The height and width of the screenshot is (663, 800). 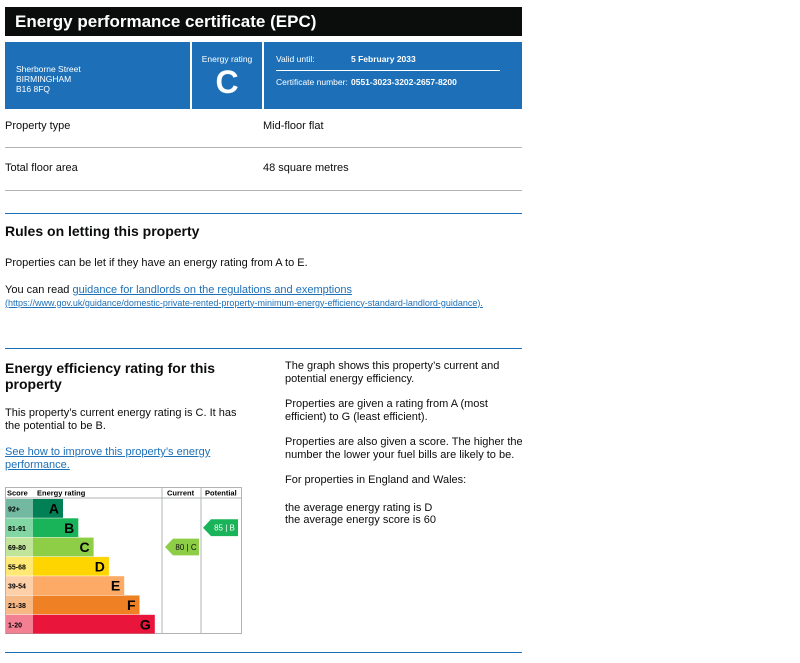 I want to click on band-letter: C, so click(x=84, y=547).